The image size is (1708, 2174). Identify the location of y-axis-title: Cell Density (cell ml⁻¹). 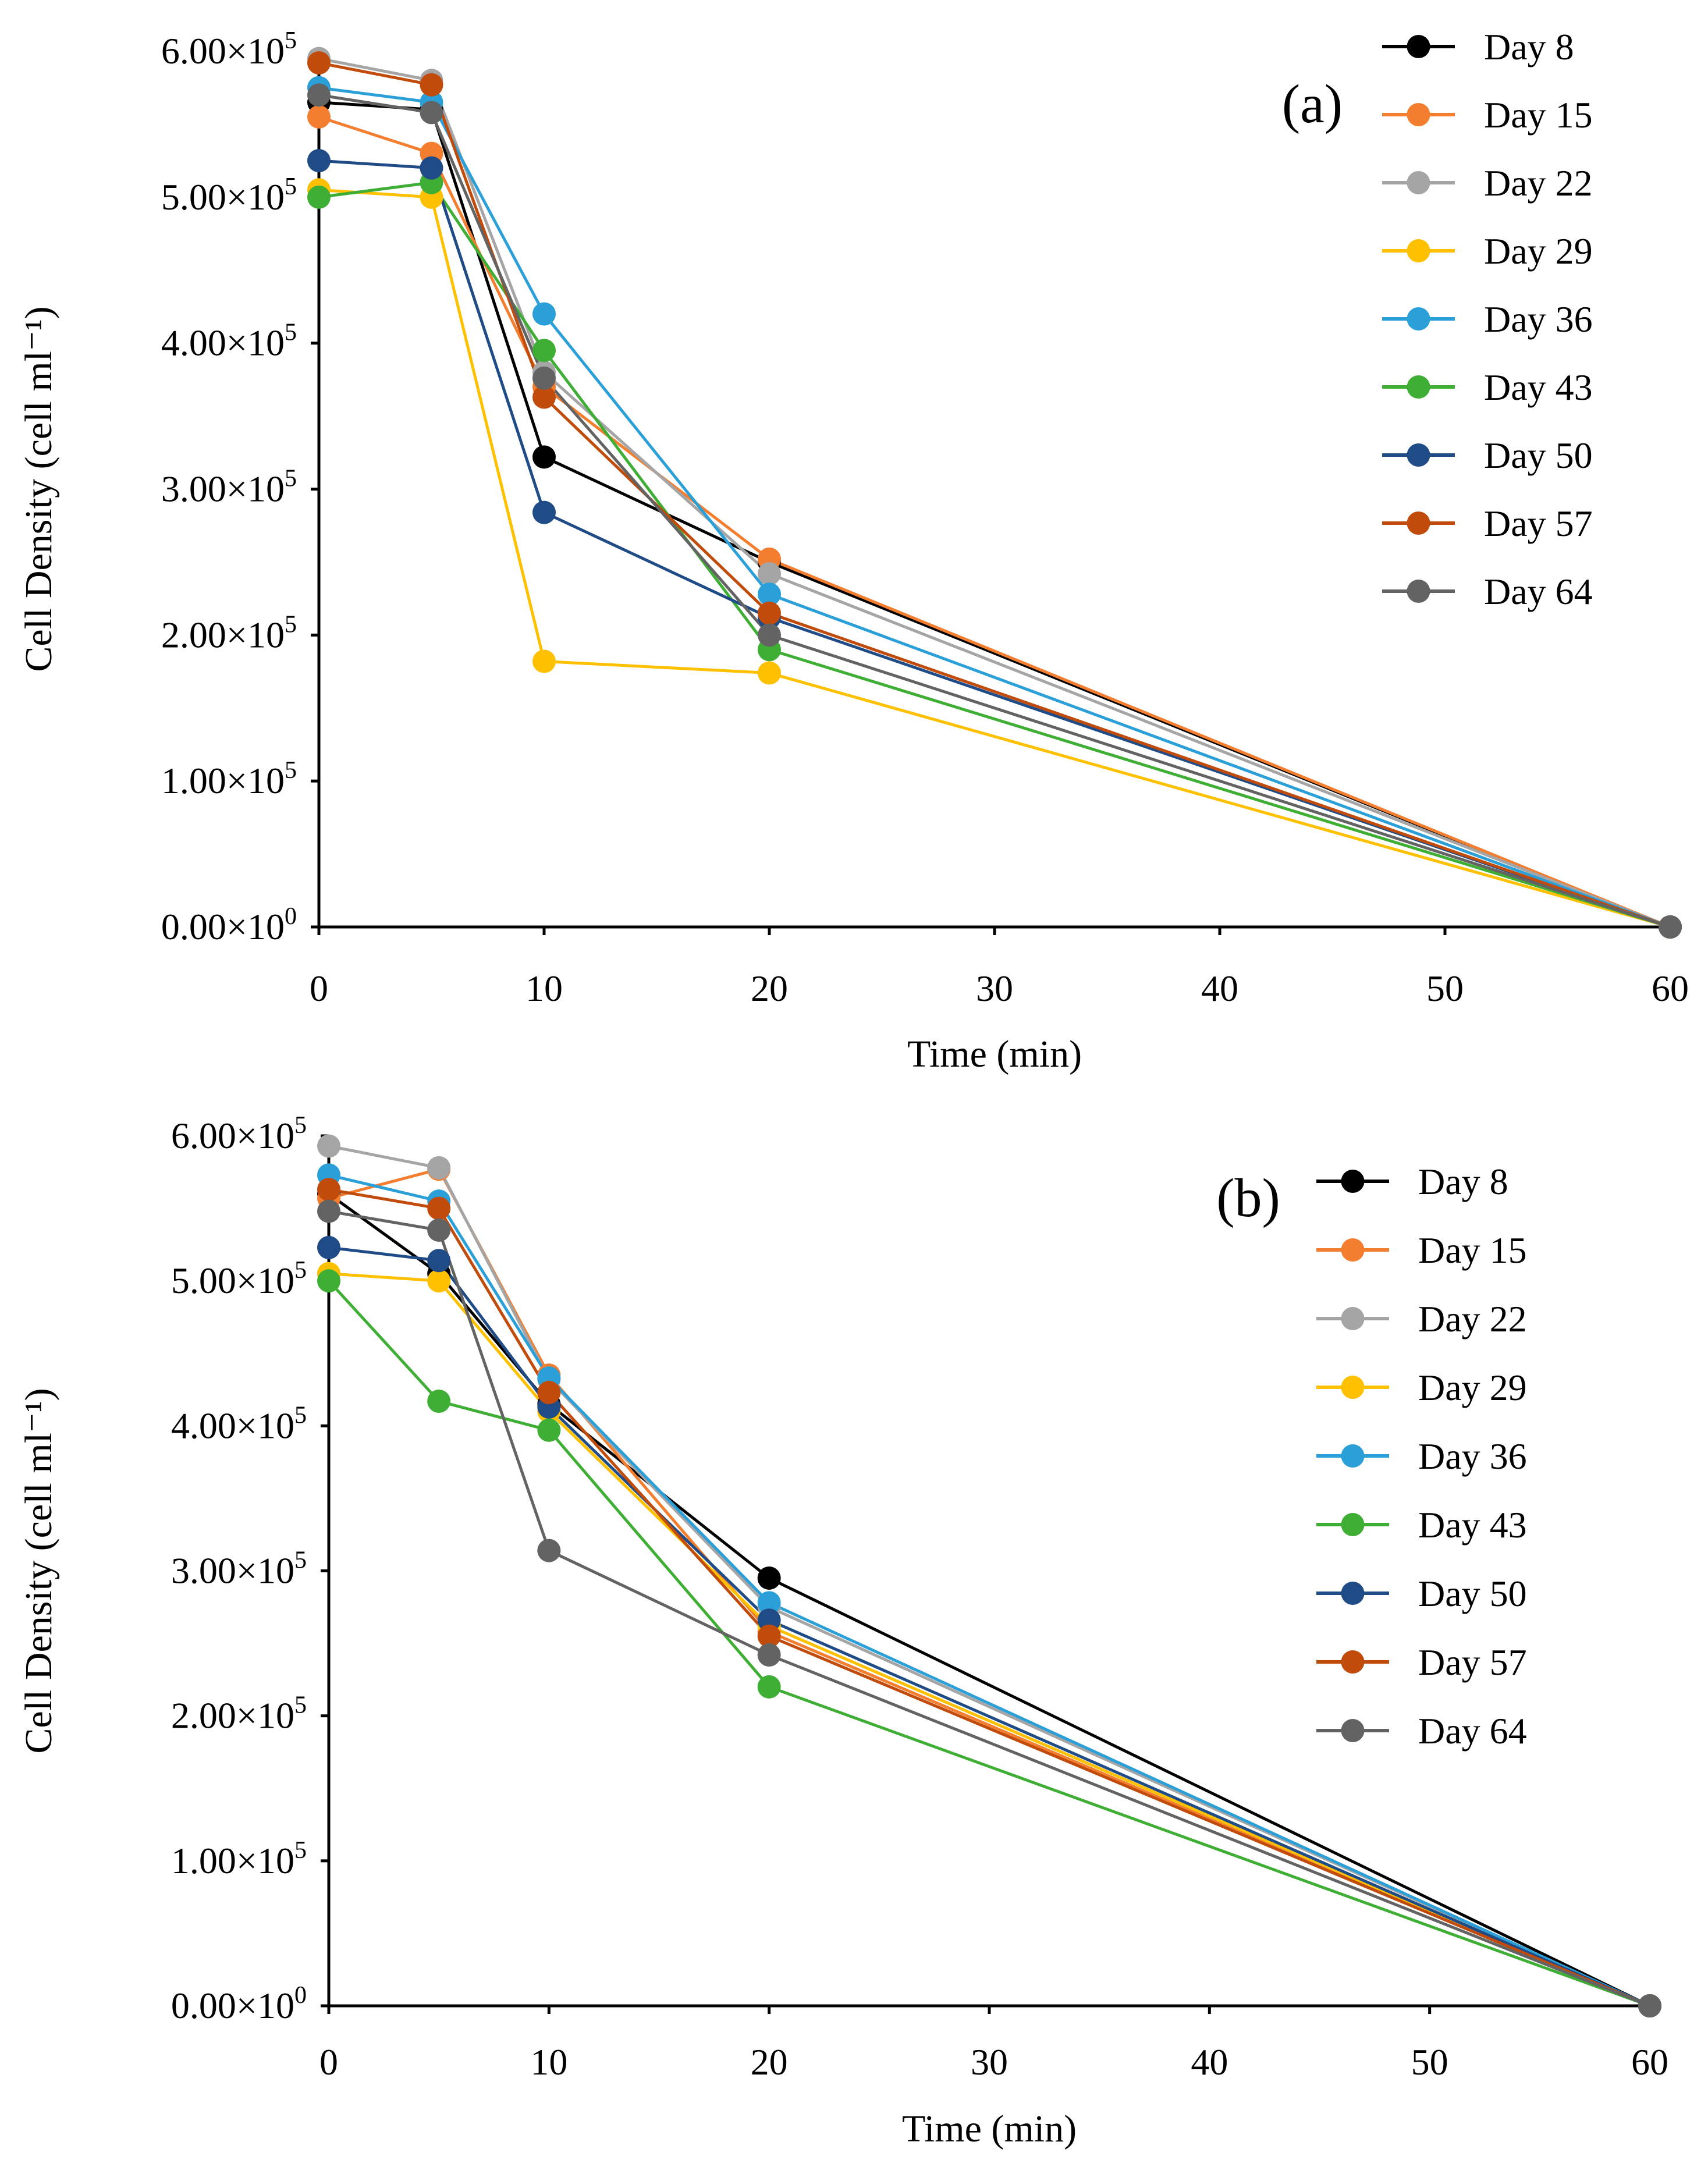
(38, 1570).